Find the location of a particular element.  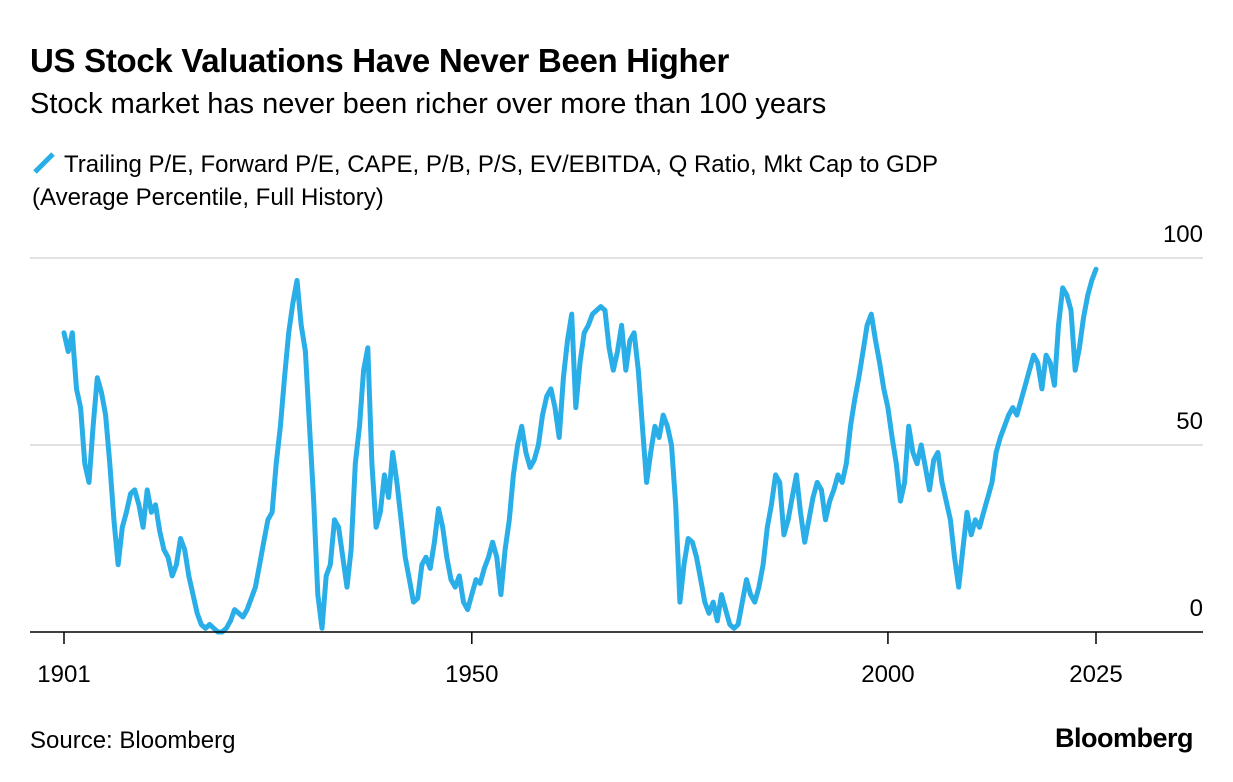

brand-logo: Bloomberg is located at coordinates (1124, 738).